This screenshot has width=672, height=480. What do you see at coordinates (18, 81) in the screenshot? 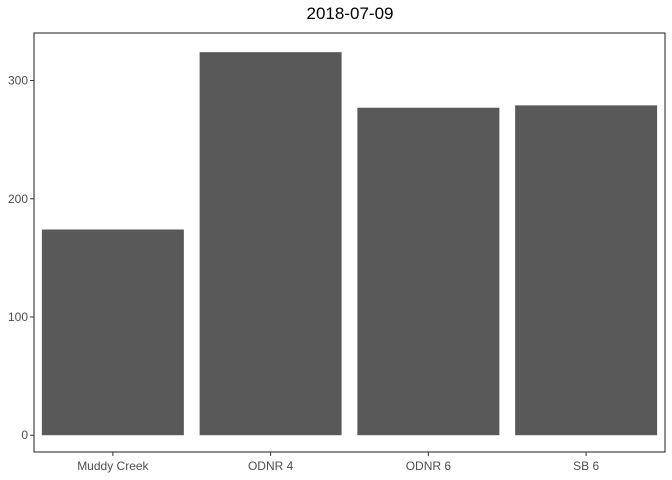
I see `y-tick-label: 300` at bounding box center [18, 81].